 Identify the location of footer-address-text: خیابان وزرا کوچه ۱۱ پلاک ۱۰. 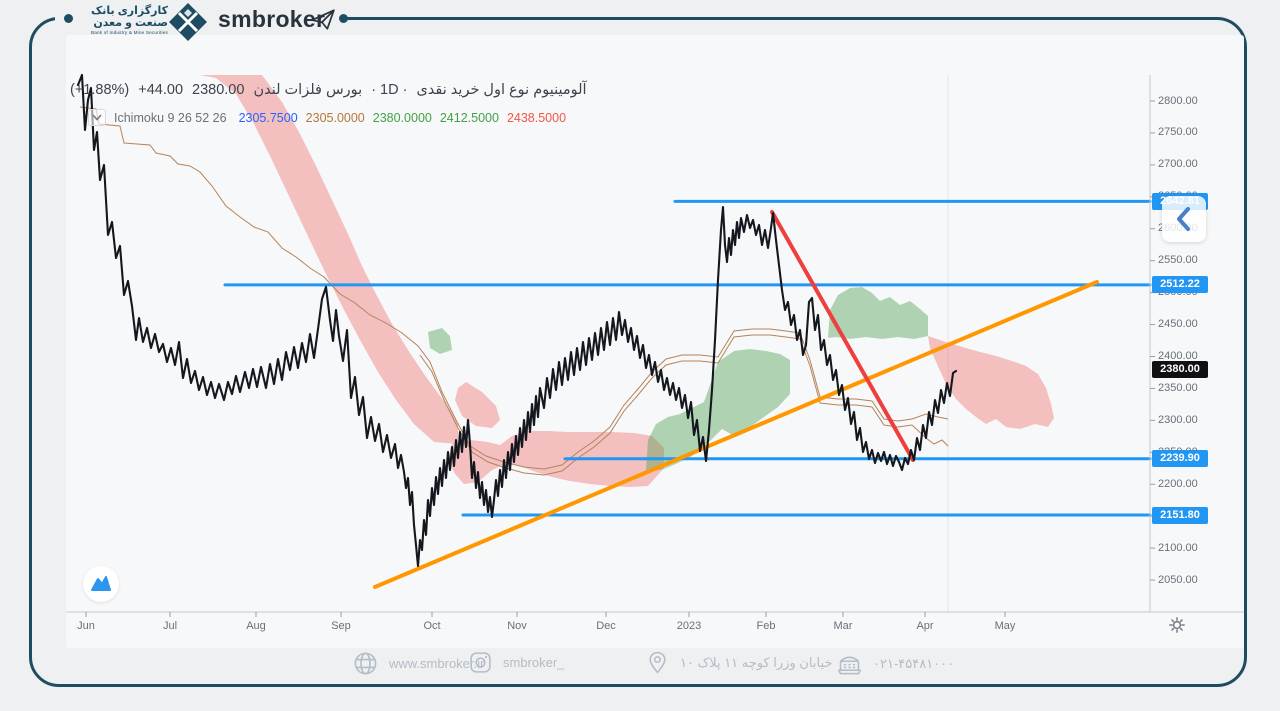
(756, 662).